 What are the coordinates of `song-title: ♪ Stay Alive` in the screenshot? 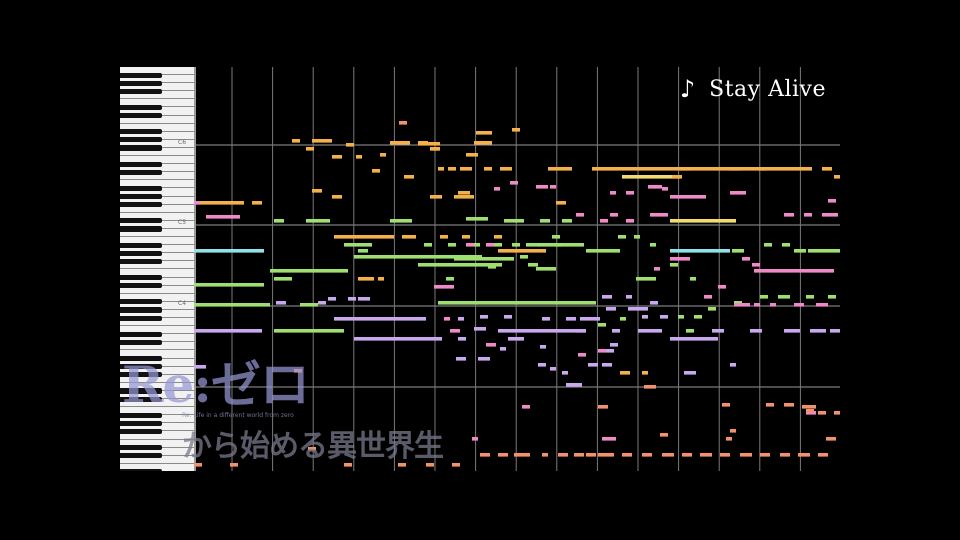 It's located at (753, 89).